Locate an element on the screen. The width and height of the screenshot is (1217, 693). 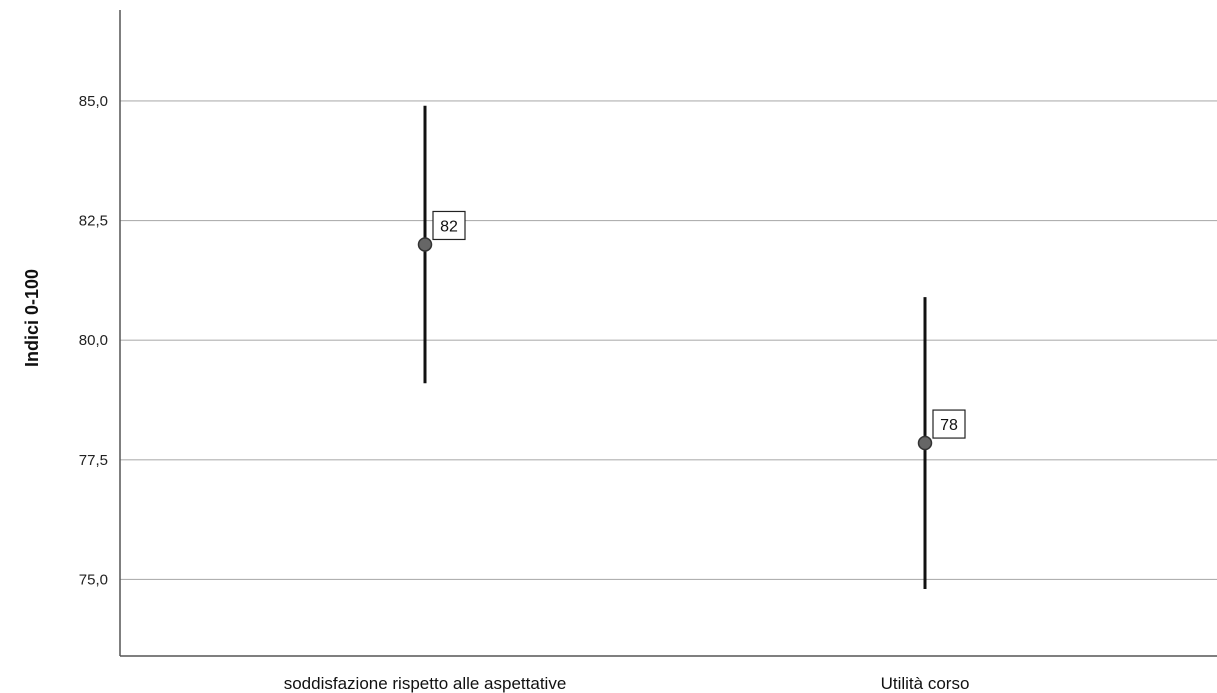
y-tick-label: 80,0 is located at coordinates (93, 340).